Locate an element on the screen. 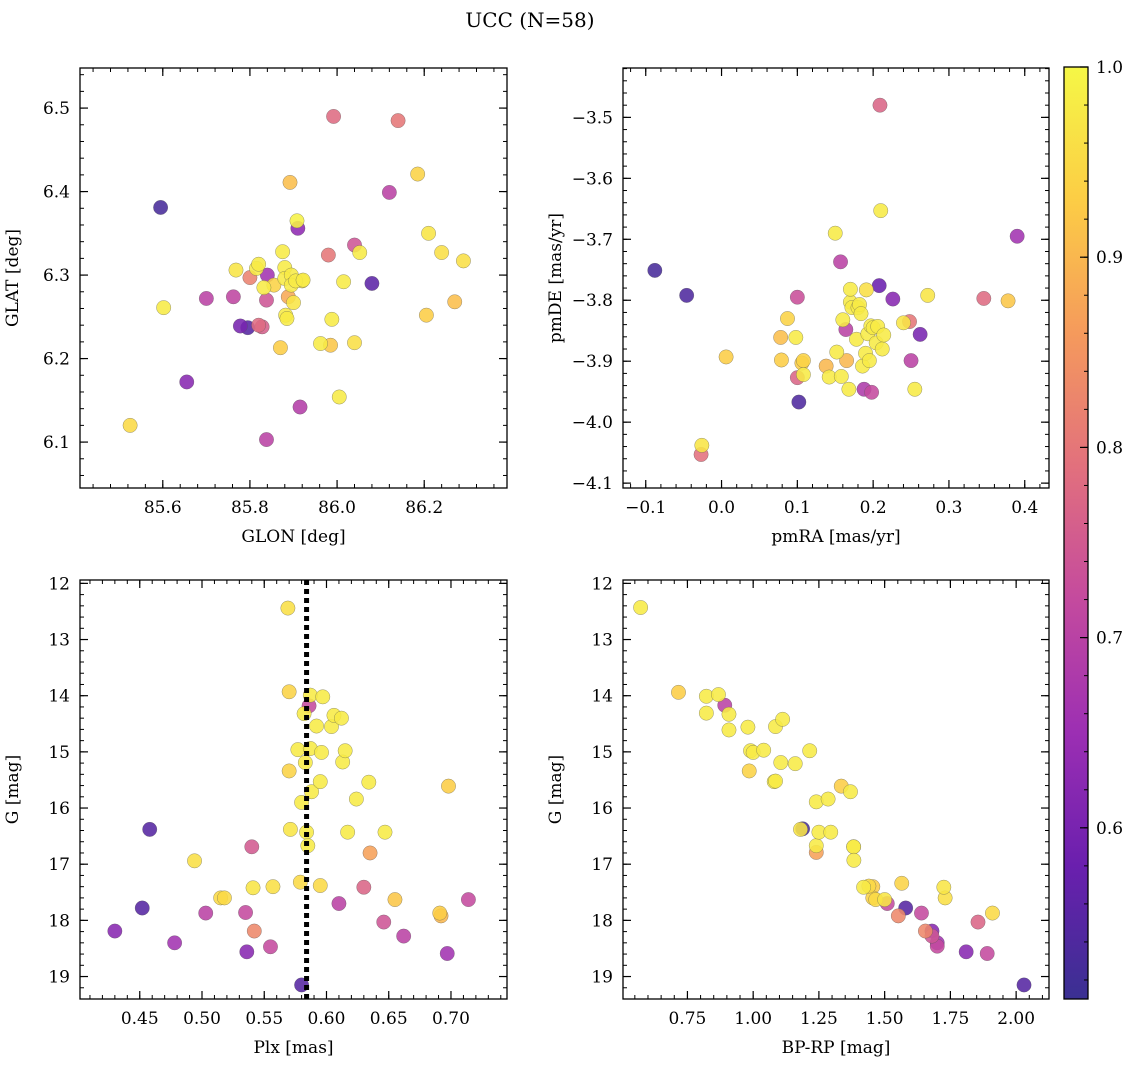 The height and width of the screenshot is (1067, 1136). x-tick-label: 1.25 is located at coordinates (819, 1019).